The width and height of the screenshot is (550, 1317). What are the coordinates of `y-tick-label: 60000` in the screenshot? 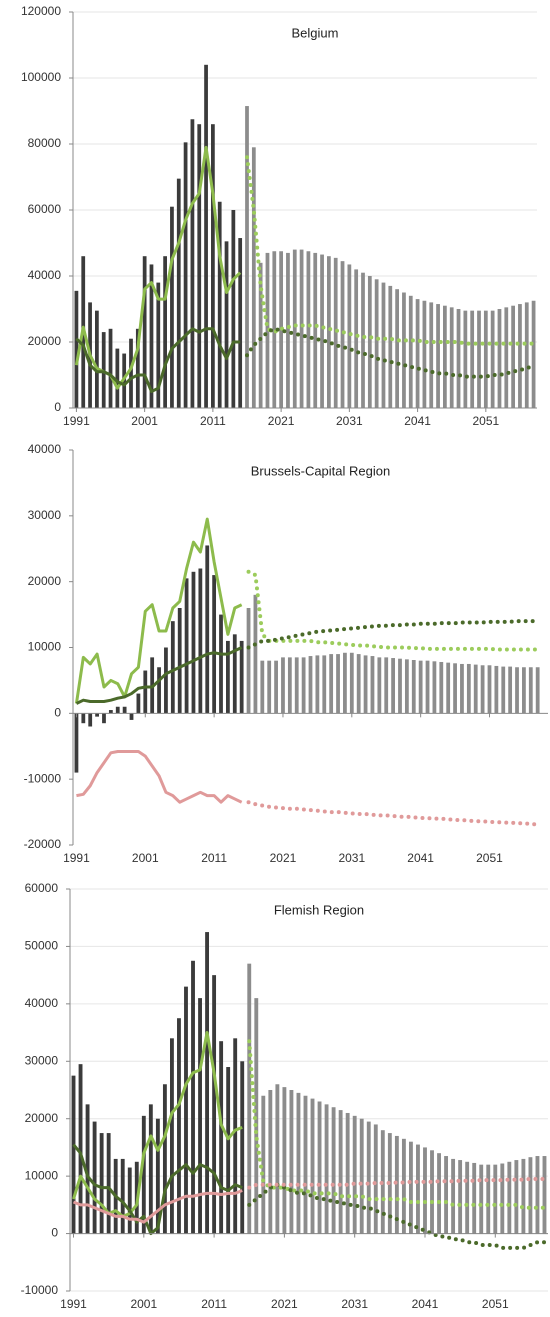 It's located at (42, 888).